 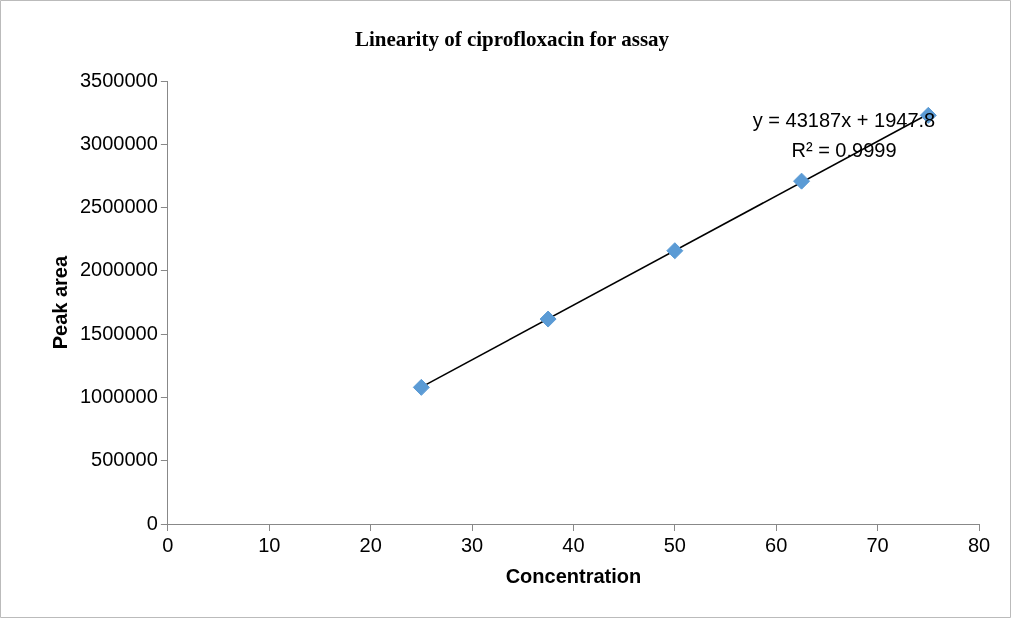 What do you see at coordinates (118, 142) in the screenshot?
I see `y-tick-label: 3000000` at bounding box center [118, 142].